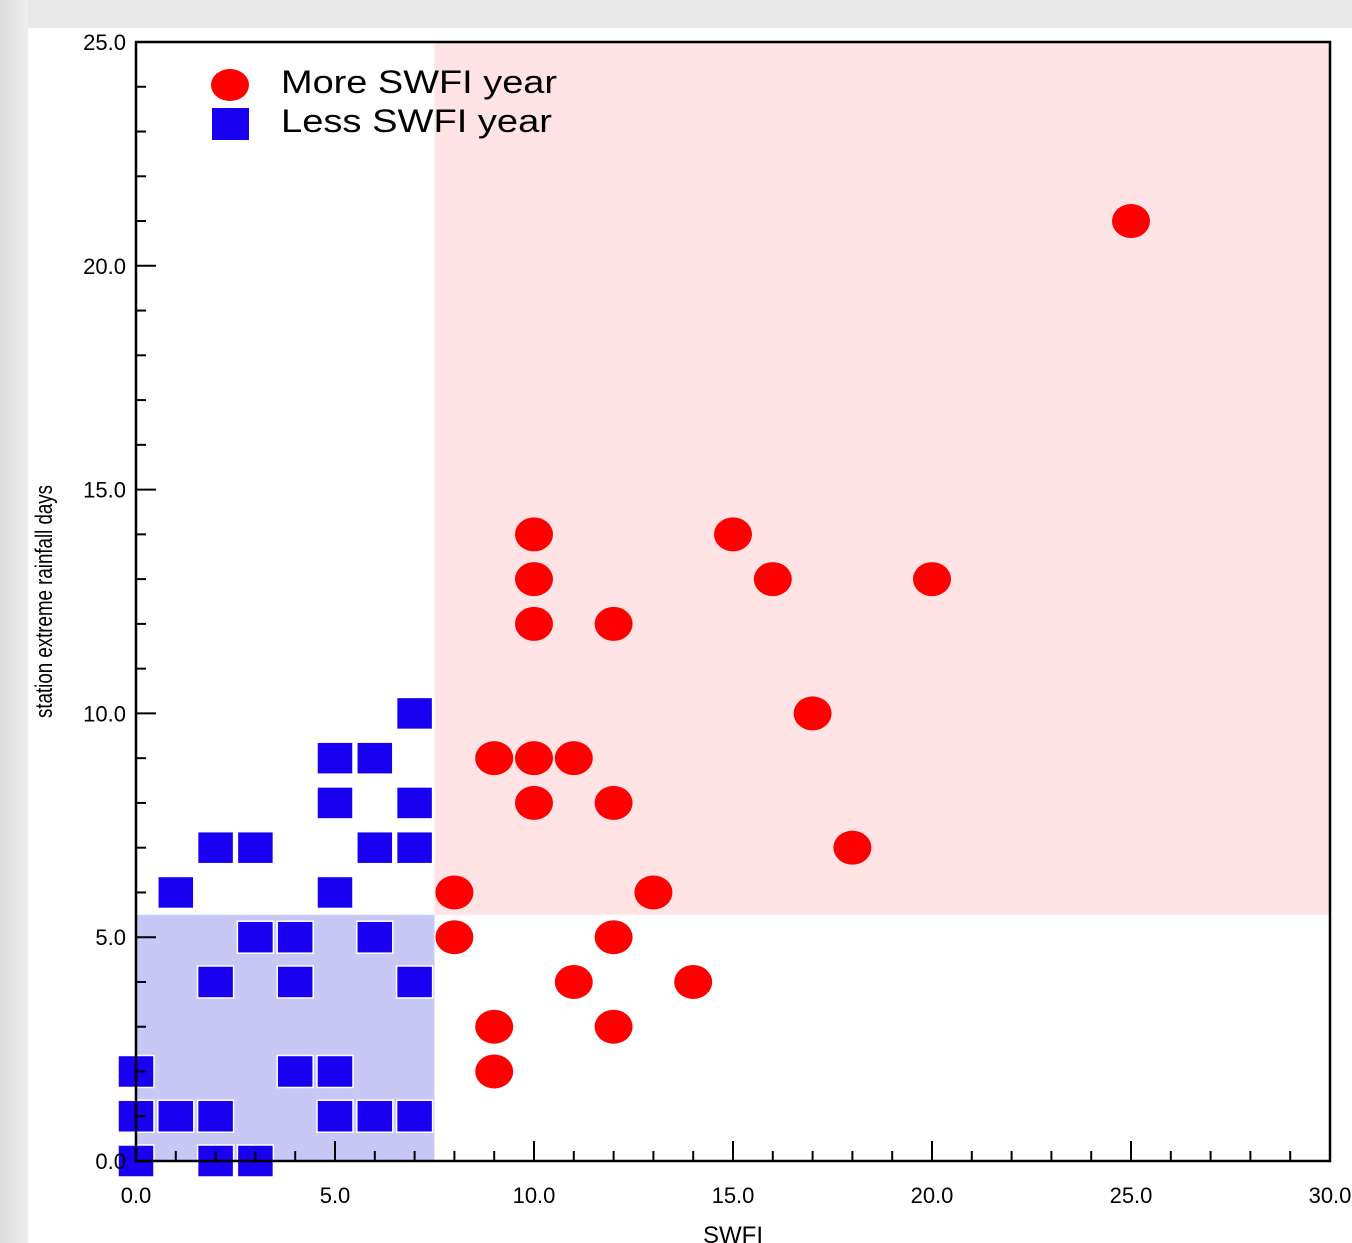  What do you see at coordinates (230, 124) in the screenshot?
I see `legend-marker-less-swfi` at bounding box center [230, 124].